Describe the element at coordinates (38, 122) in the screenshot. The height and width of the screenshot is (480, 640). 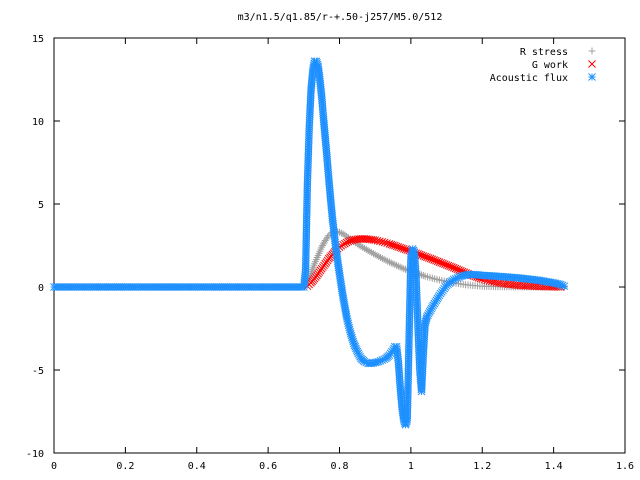
I see `y-tick-label: 10` at that location.